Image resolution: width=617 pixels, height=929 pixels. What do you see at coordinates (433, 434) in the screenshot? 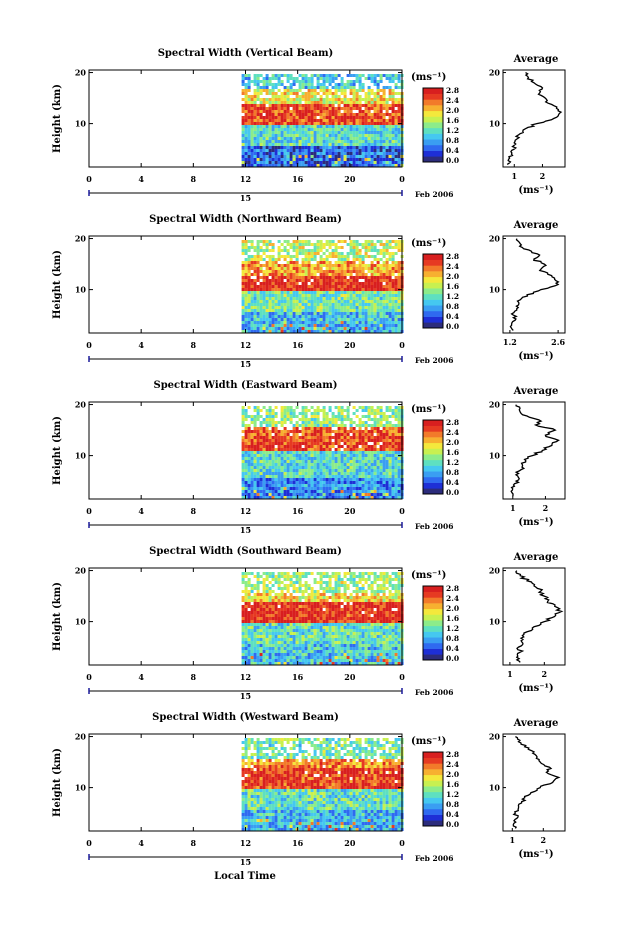
I see `colorbar-swatch` at bounding box center [433, 434].